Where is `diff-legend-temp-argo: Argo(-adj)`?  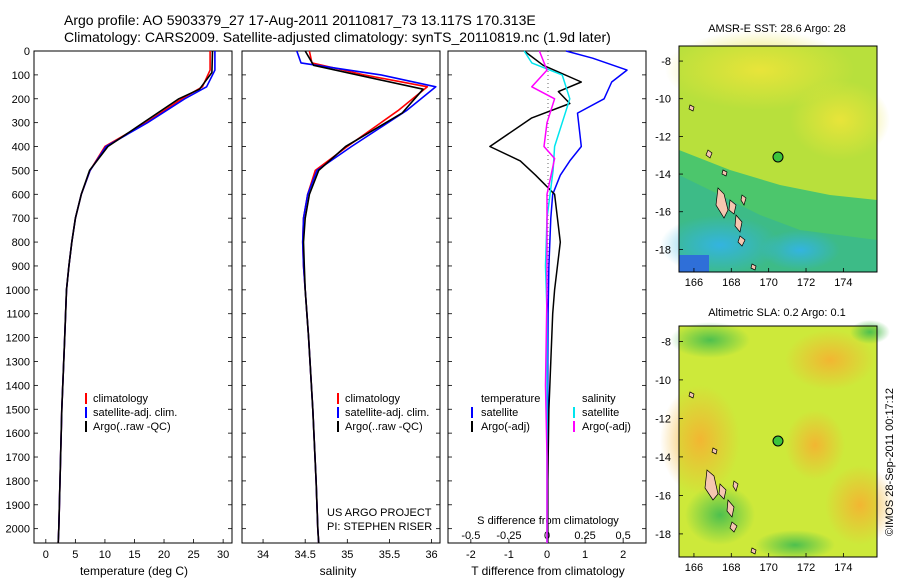 diff-legend-temp-argo: Argo(-adj) is located at coordinates (505, 427).